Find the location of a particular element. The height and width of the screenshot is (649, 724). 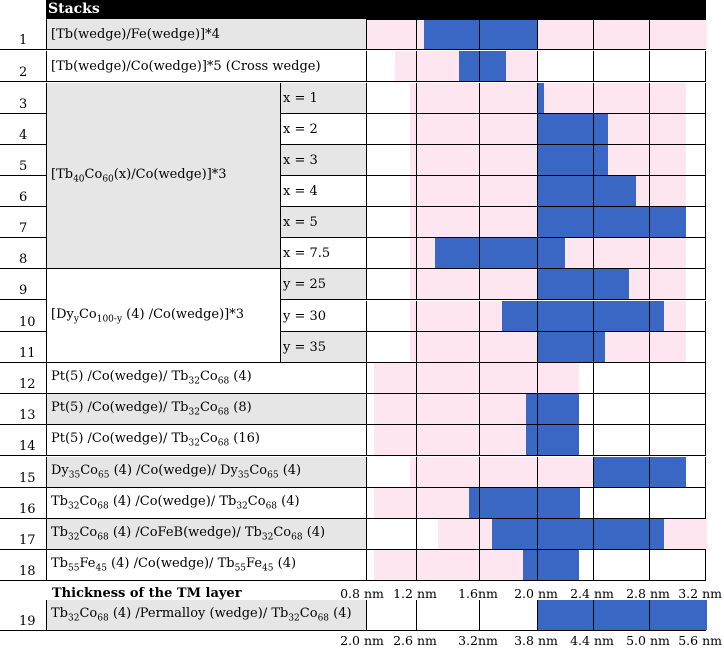

row-number: 18 is located at coordinates (23, 565).